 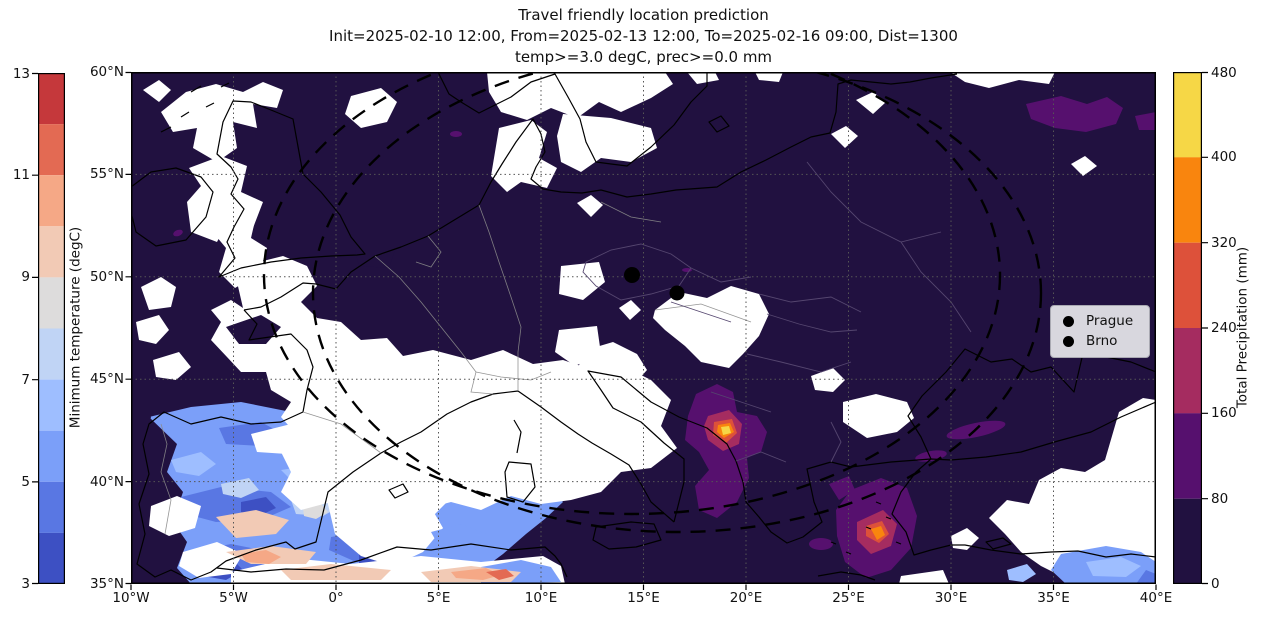 I want to click on y-tick-label: 35°N, so click(x=106, y=583).